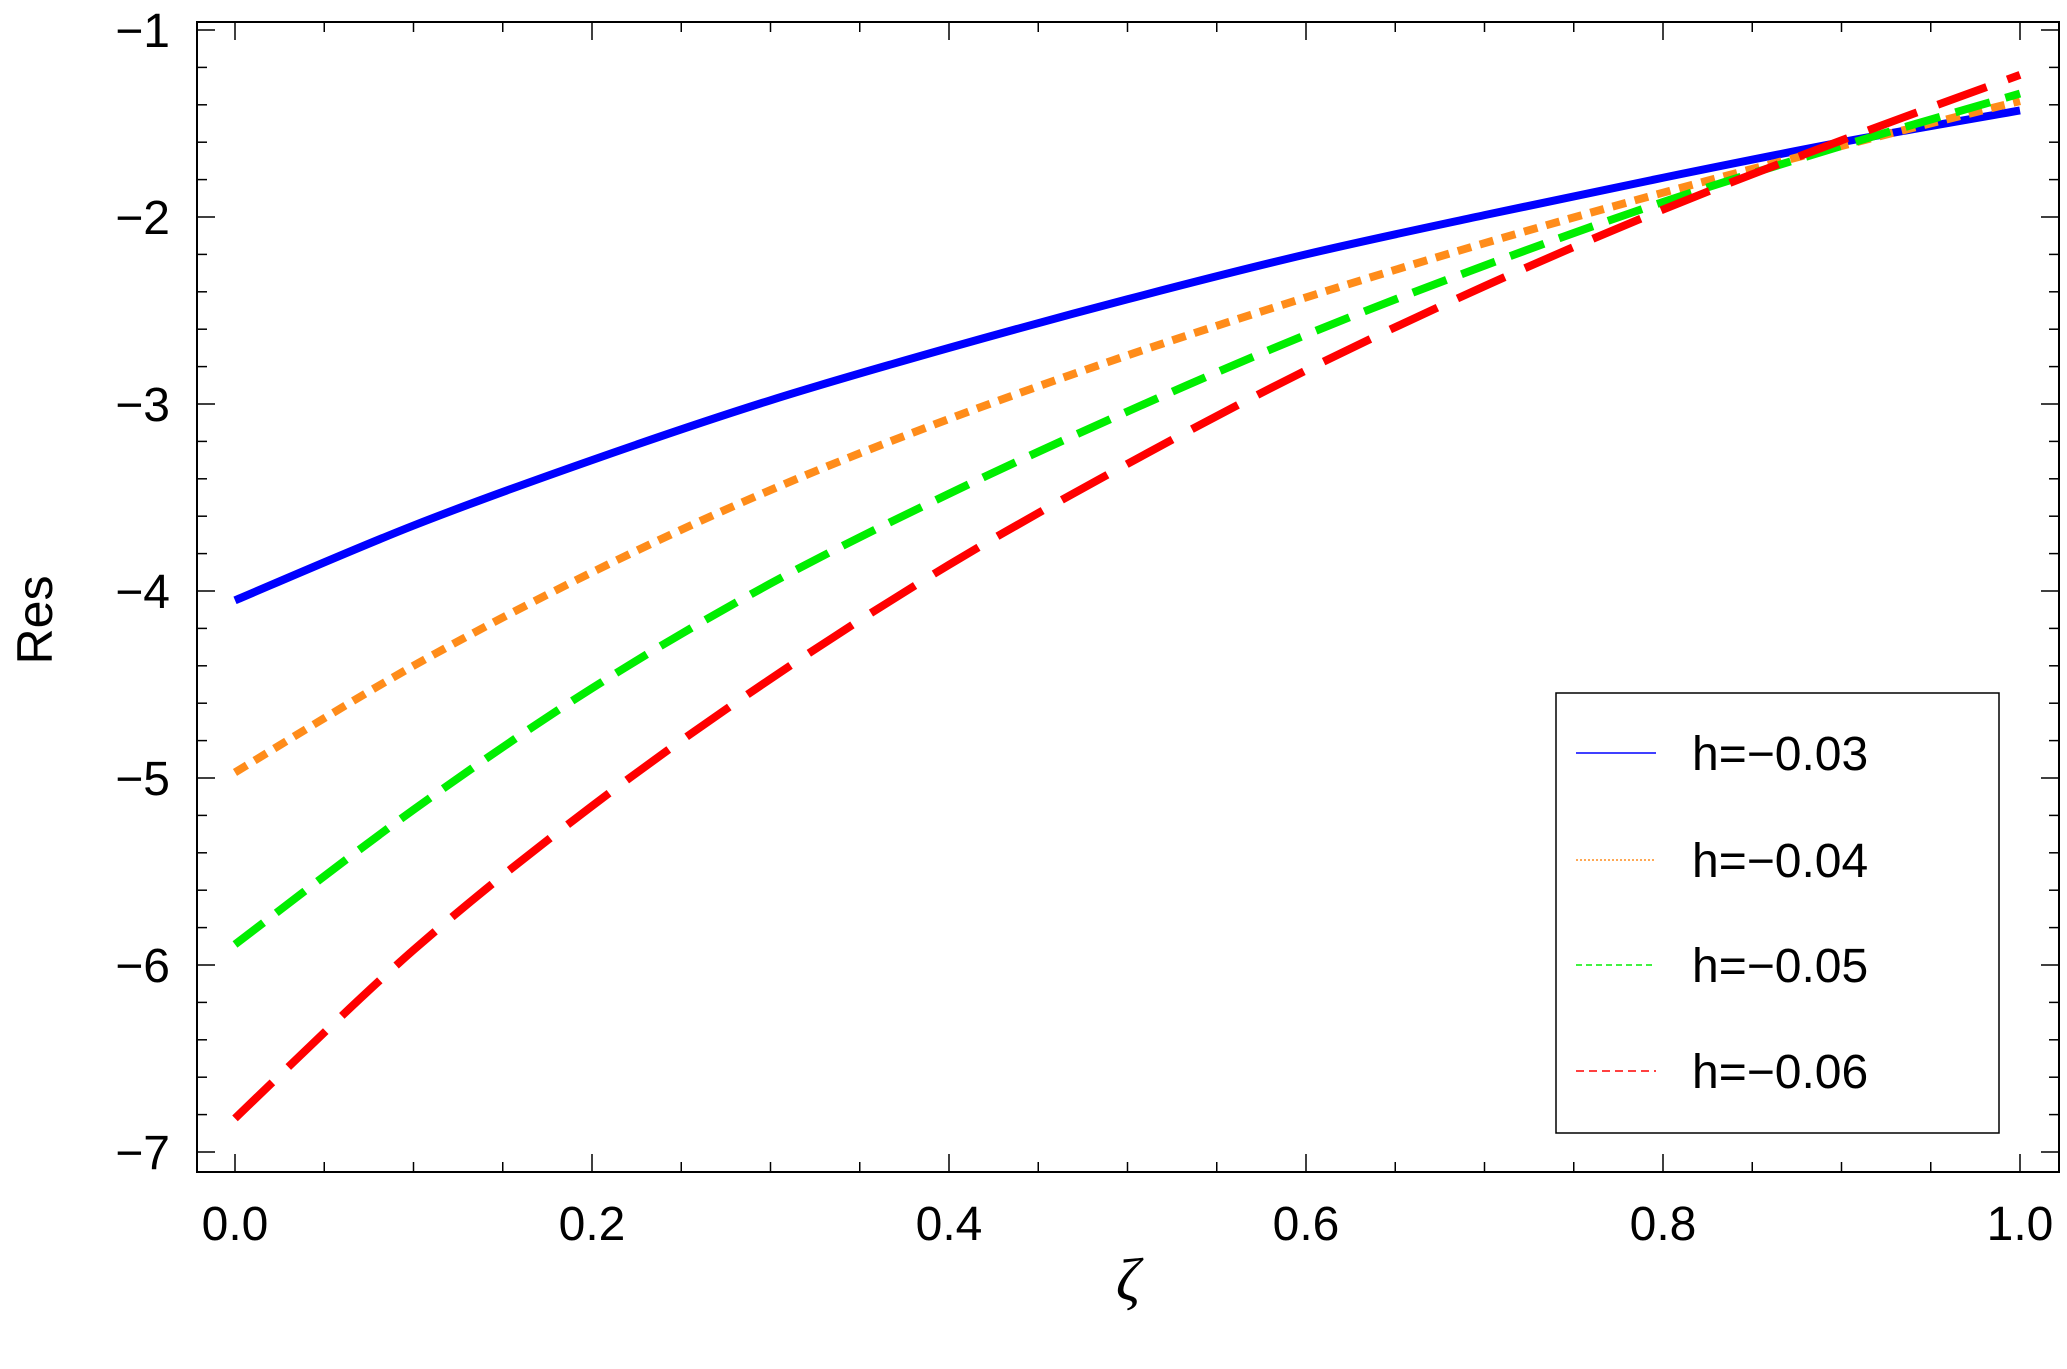  I want to click on y-axis-title: Res, so click(35, 620).